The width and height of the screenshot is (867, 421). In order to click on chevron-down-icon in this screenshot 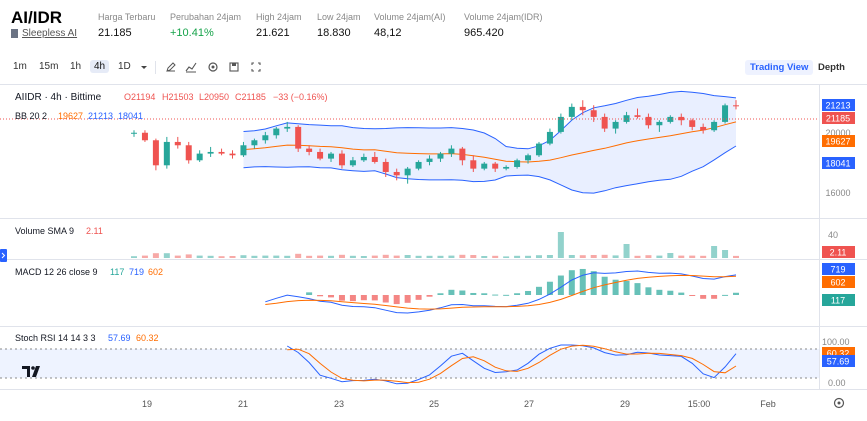, I will do `click(144, 67)`.